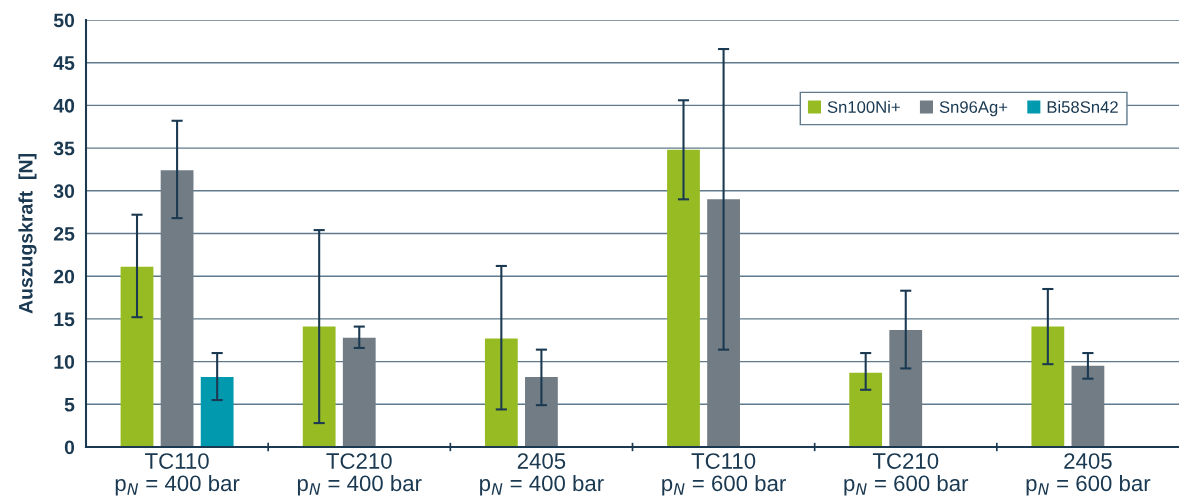  Describe the element at coordinates (906, 474) in the screenshot. I see `x-tick-label: TC210 p$_{N}$ = 600 bar` at that location.